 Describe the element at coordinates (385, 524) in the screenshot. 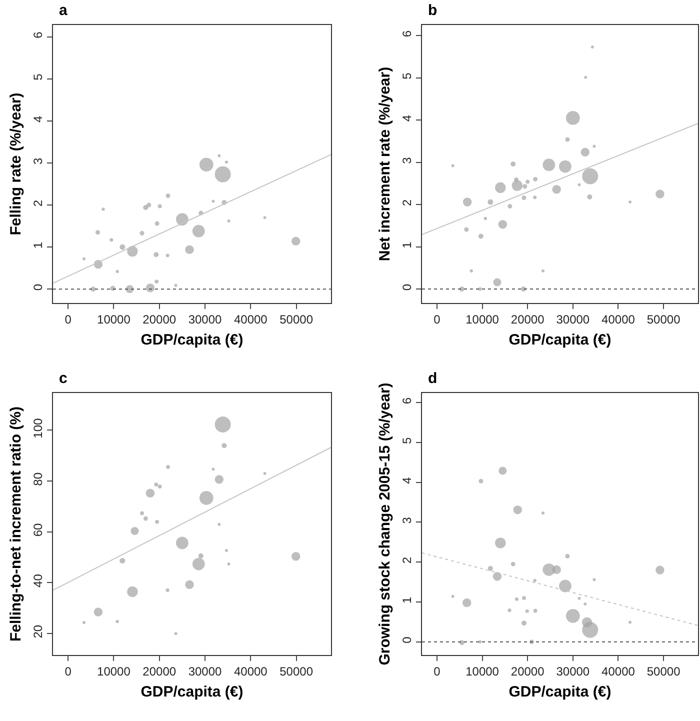

I see `y-axis-title: Growing stock change 2005-15 (%/year)` at that location.